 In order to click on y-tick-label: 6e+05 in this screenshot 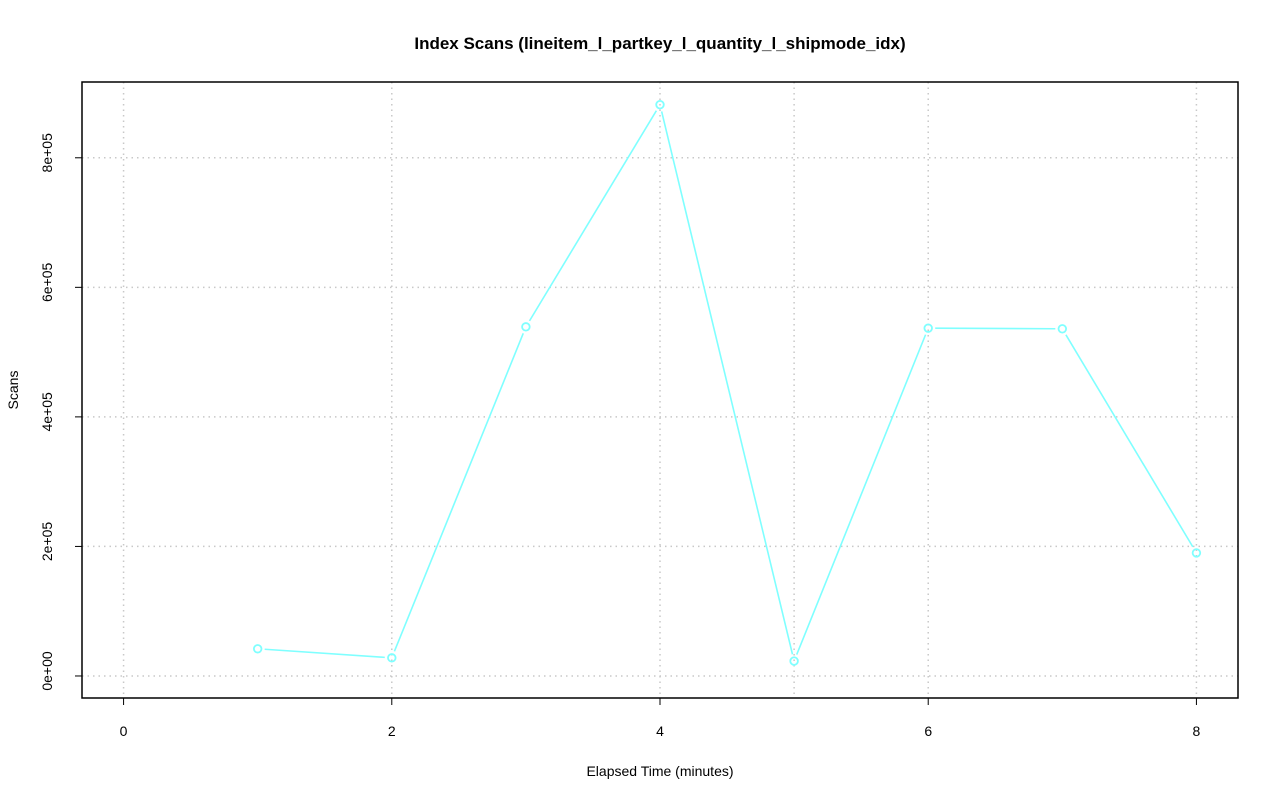, I will do `click(47, 282)`.